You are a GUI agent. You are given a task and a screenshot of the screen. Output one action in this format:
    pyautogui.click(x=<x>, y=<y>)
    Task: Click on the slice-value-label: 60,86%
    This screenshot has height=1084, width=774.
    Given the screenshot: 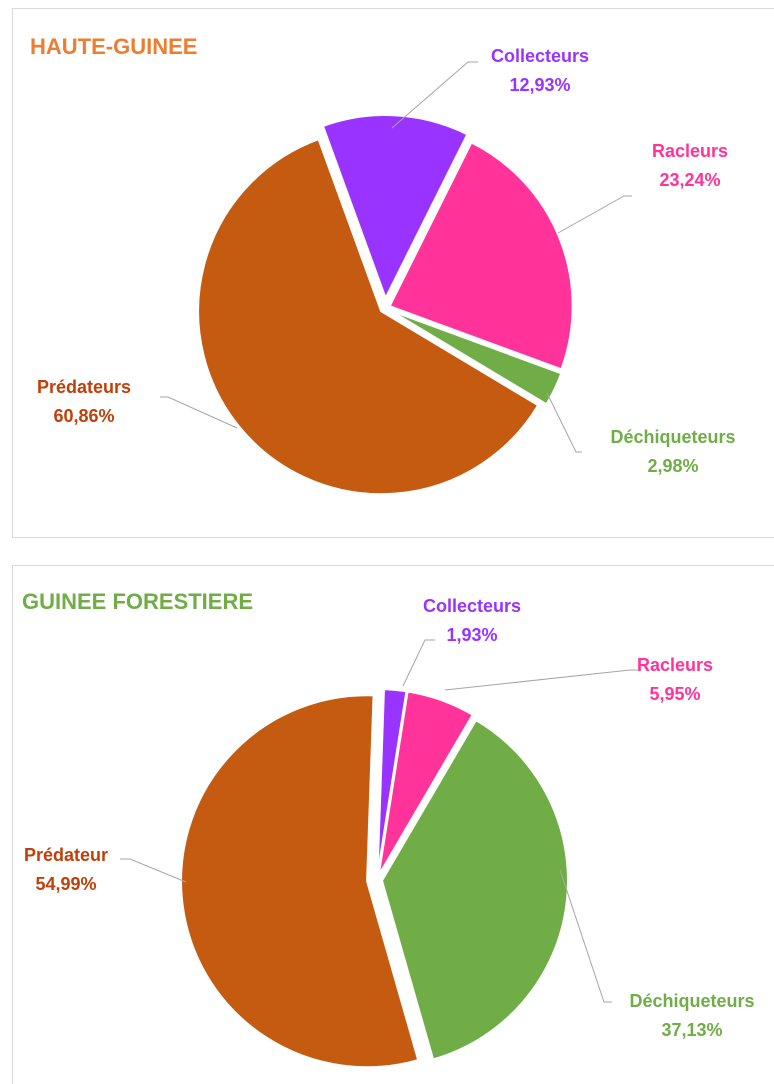 What is the action you would take?
    pyautogui.click(x=83, y=416)
    